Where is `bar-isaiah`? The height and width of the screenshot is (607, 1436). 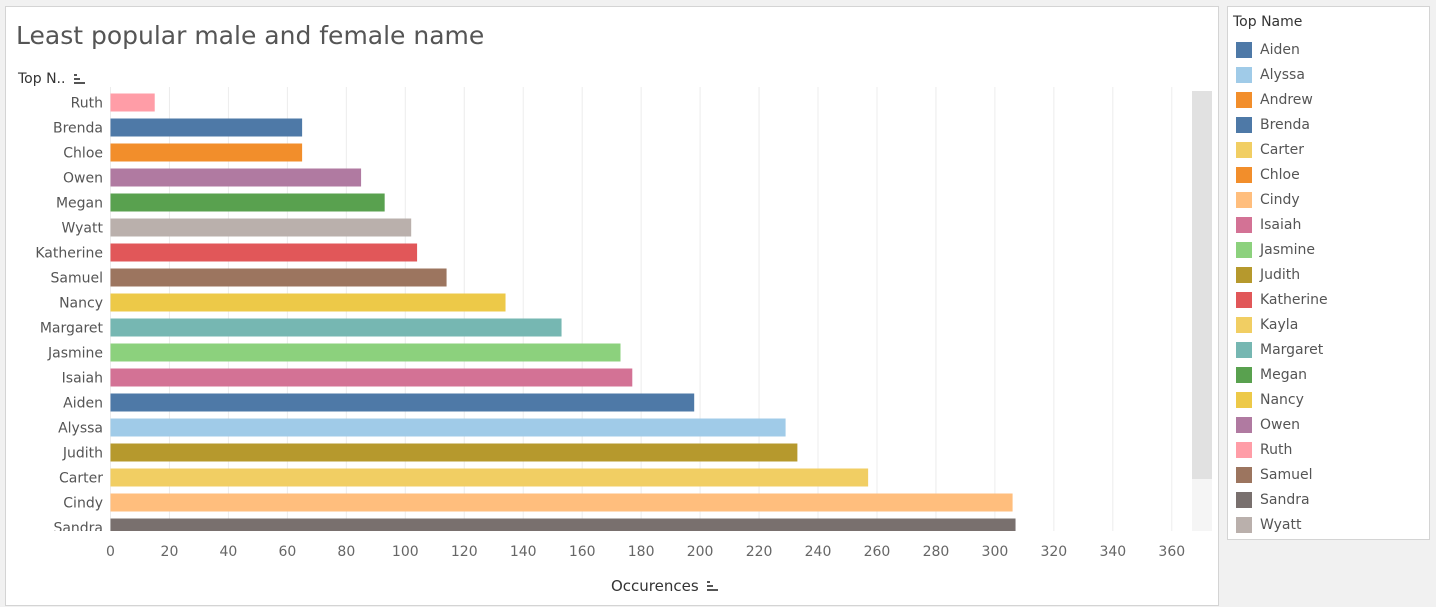
bar-isaiah is located at coordinates (371, 377).